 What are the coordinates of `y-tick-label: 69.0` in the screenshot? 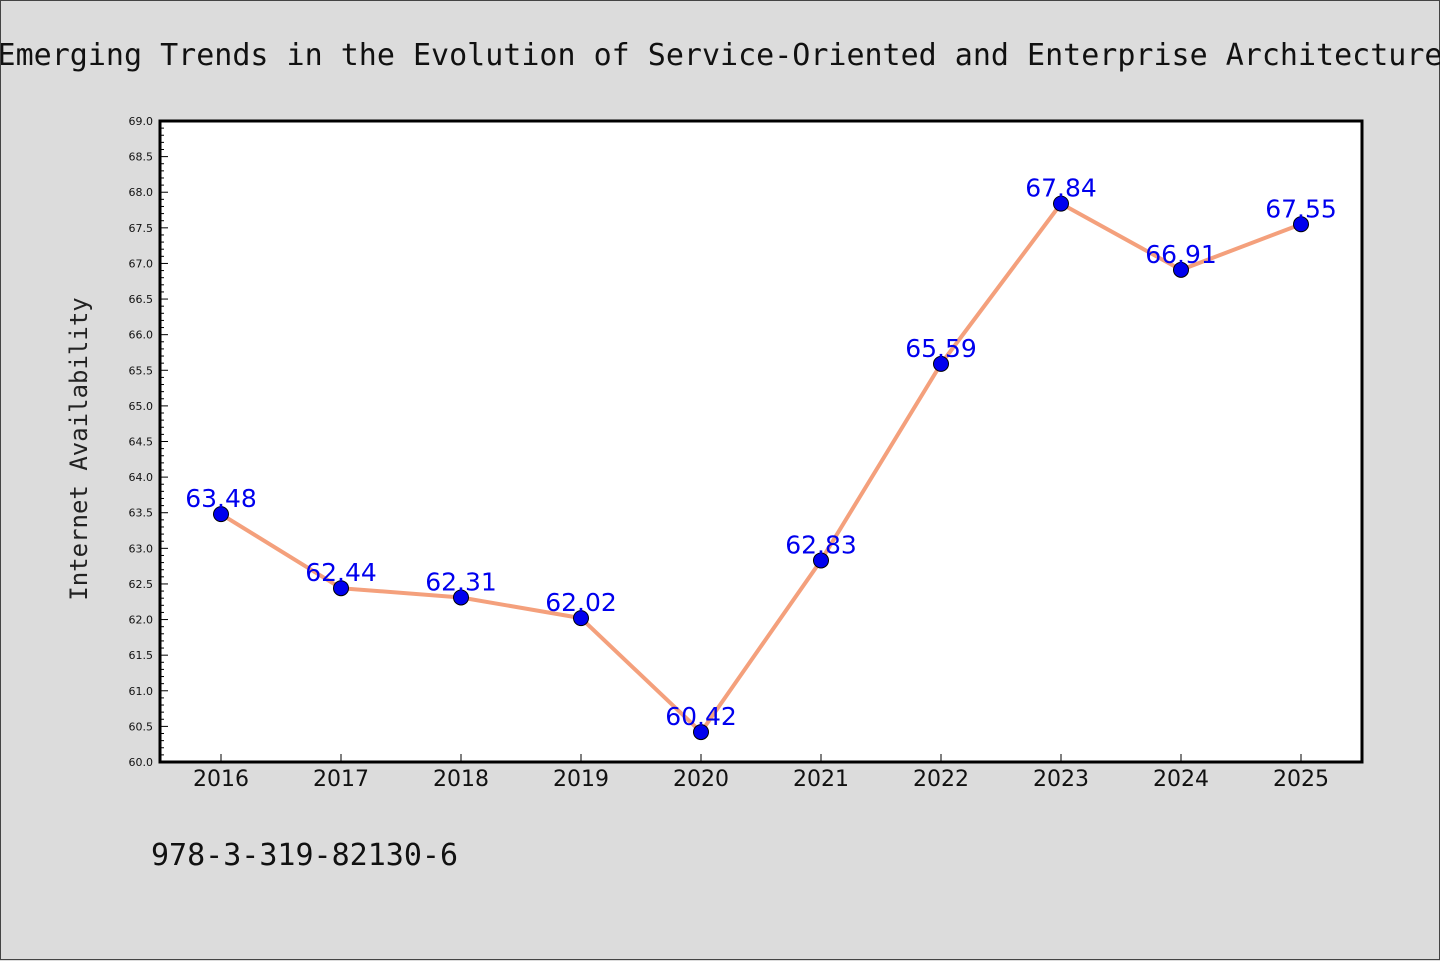 It's located at (141, 121).